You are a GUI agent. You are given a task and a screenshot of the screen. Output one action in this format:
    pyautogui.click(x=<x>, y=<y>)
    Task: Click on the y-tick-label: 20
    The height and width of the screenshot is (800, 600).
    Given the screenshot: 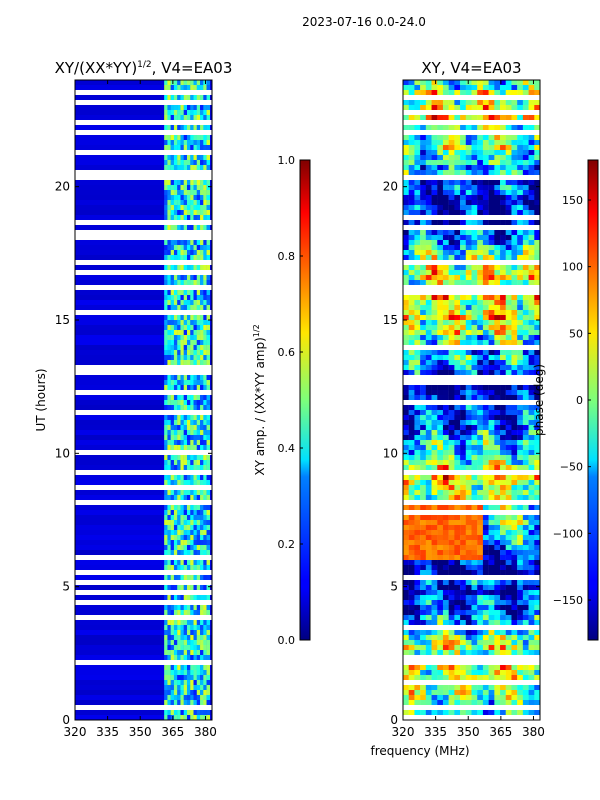 What is the action you would take?
    pyautogui.click(x=390, y=187)
    